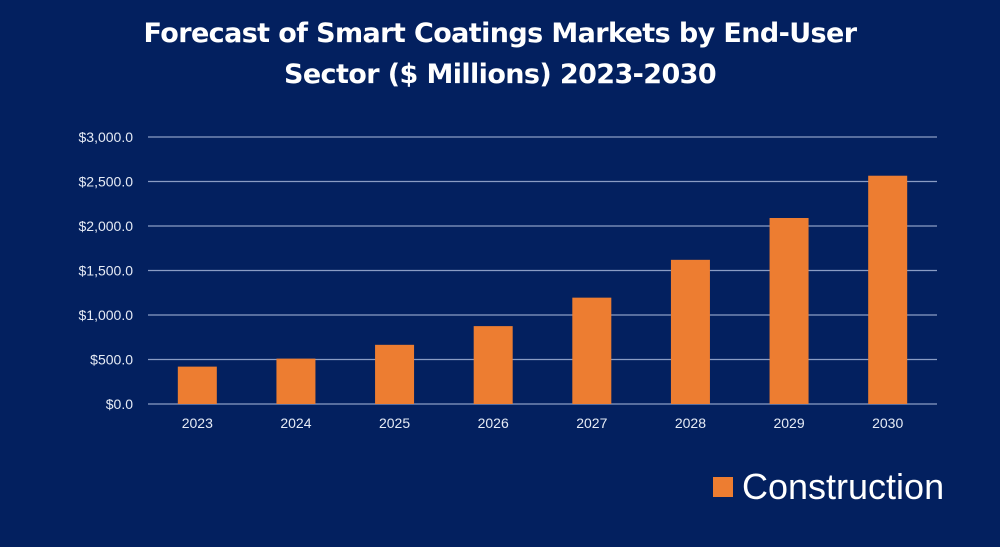 The width and height of the screenshot is (1000, 547). I want to click on y-tick-label: $1,500.0, so click(106, 271).